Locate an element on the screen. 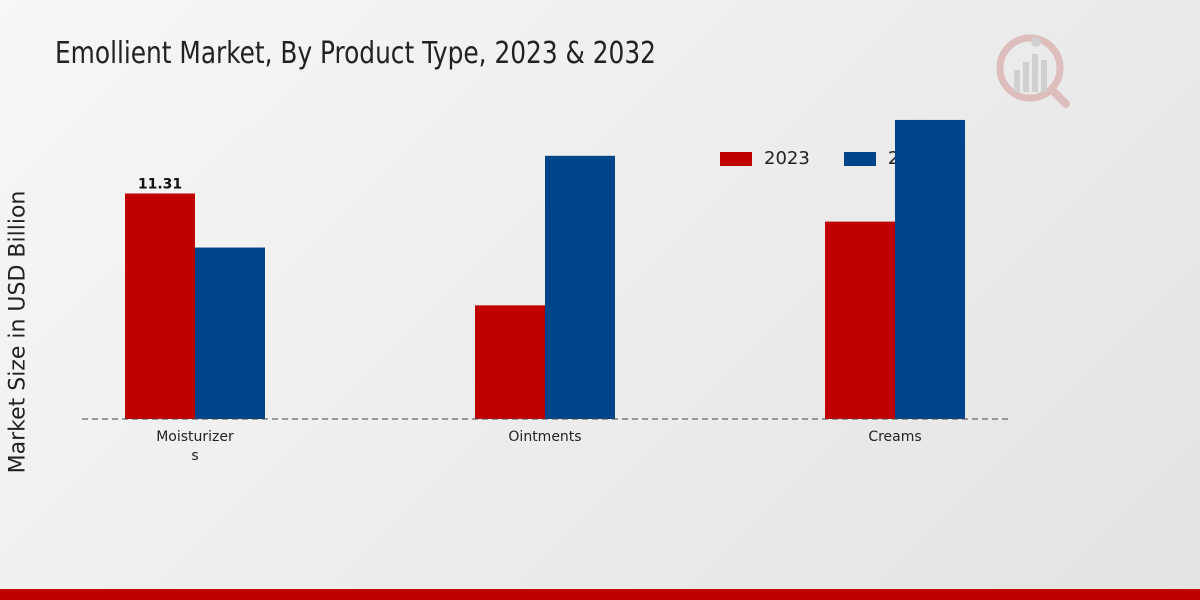  legend-item-2023: 2023 is located at coordinates (765, 158).